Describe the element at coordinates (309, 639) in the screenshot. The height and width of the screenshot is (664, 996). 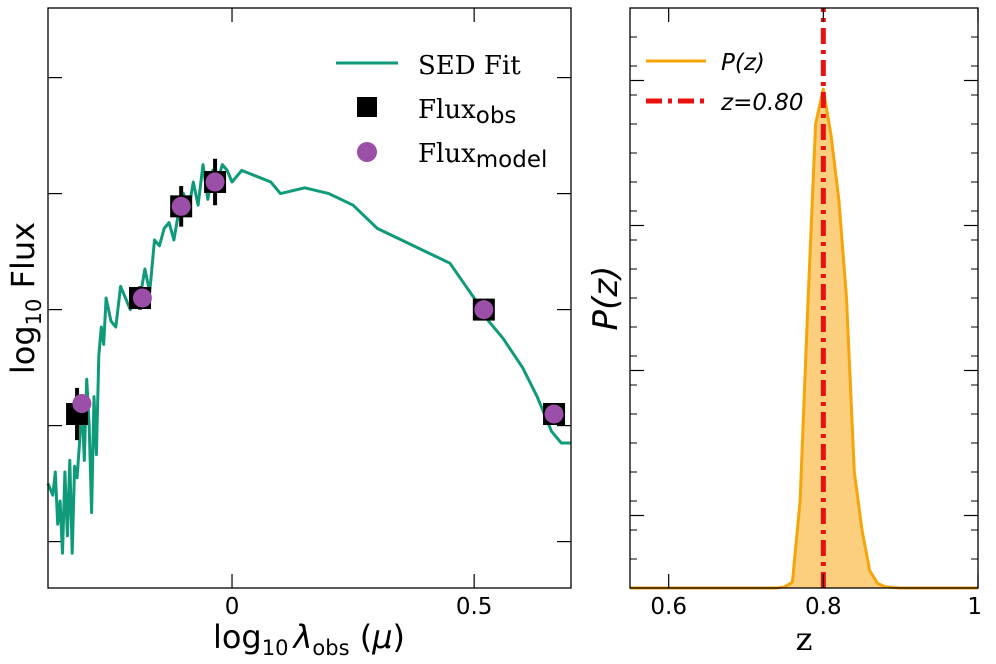
I see `sed-x-axis-title: log10 λobs (μ)` at that location.